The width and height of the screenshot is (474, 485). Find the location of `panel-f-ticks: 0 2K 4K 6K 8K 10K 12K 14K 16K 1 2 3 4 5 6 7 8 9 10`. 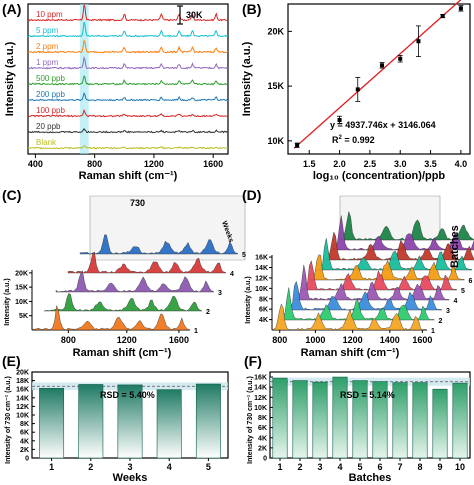

panel-f-ticks: 0 2K 4K 6K 8K 10K 12K 14K 16K 1 2 3 4 5 6 7 8 9 10 is located at coordinates (359, 423).